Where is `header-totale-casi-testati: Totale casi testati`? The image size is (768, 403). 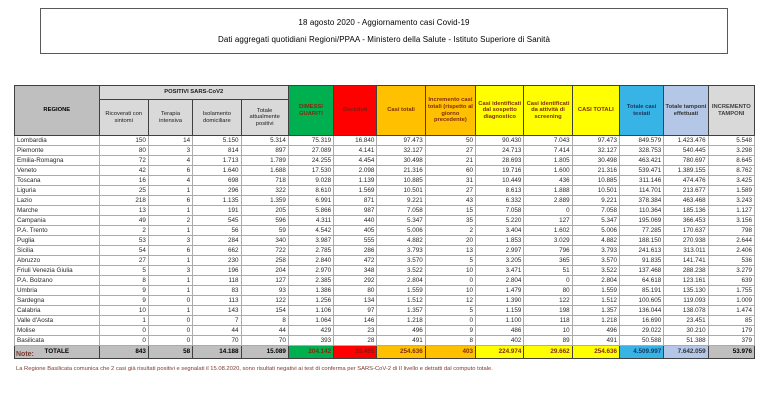
header-totale-casi-testati: Totale casi testati is located at coordinates (641, 110).